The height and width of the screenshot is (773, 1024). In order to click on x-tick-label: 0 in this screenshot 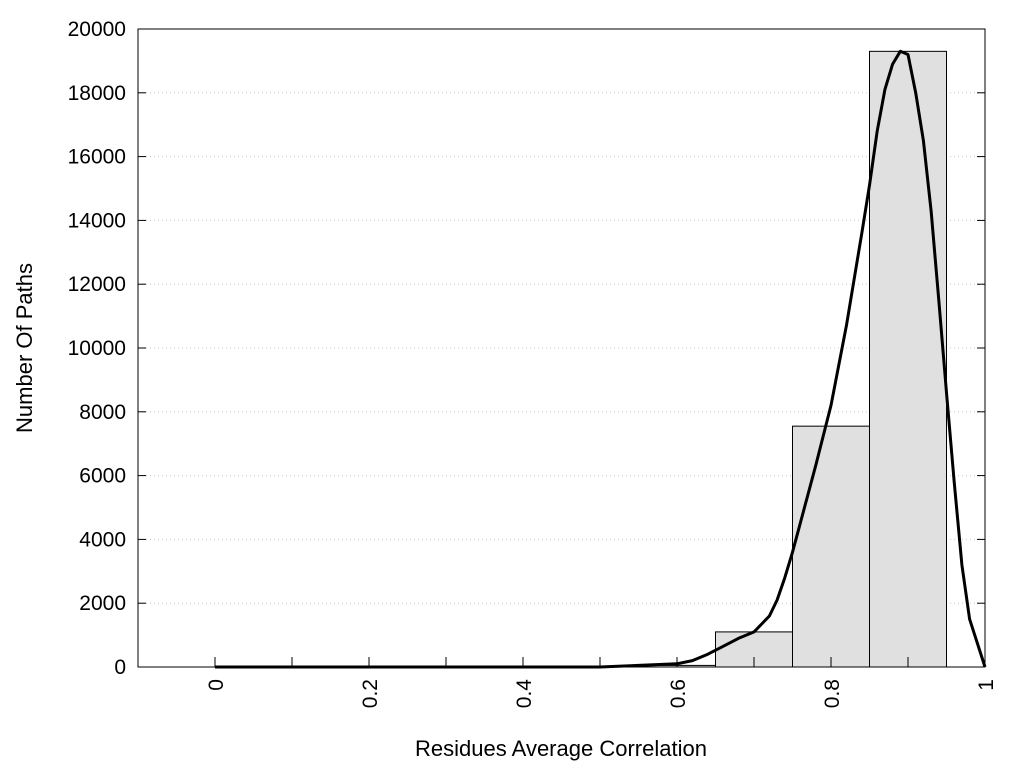, I will do `click(216, 685)`.